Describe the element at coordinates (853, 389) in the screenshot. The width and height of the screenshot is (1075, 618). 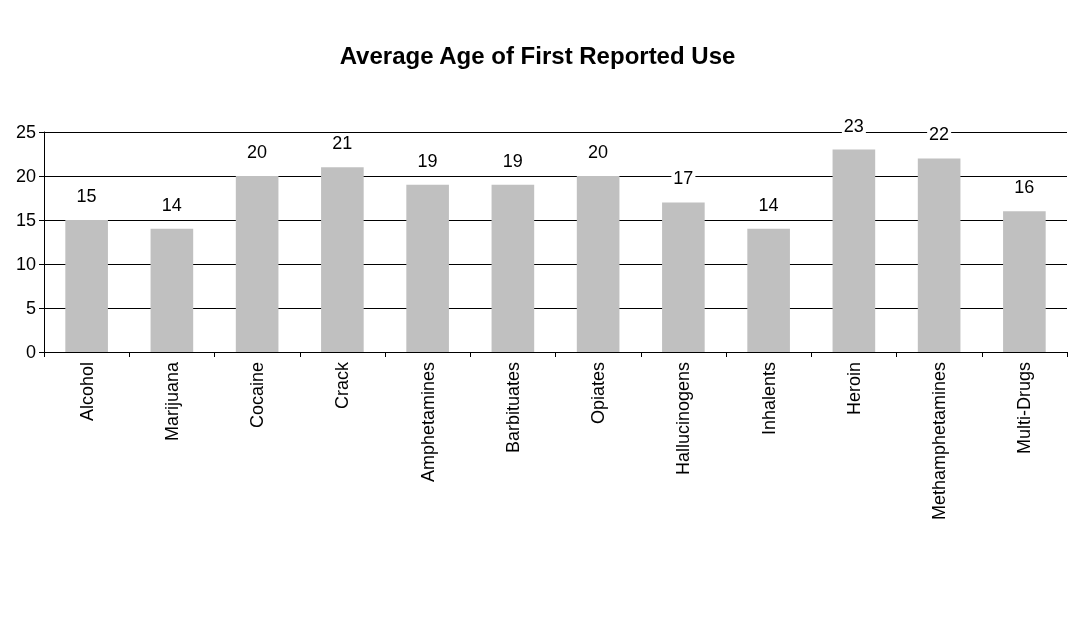
I see `x-tick-label: Heroin` at that location.